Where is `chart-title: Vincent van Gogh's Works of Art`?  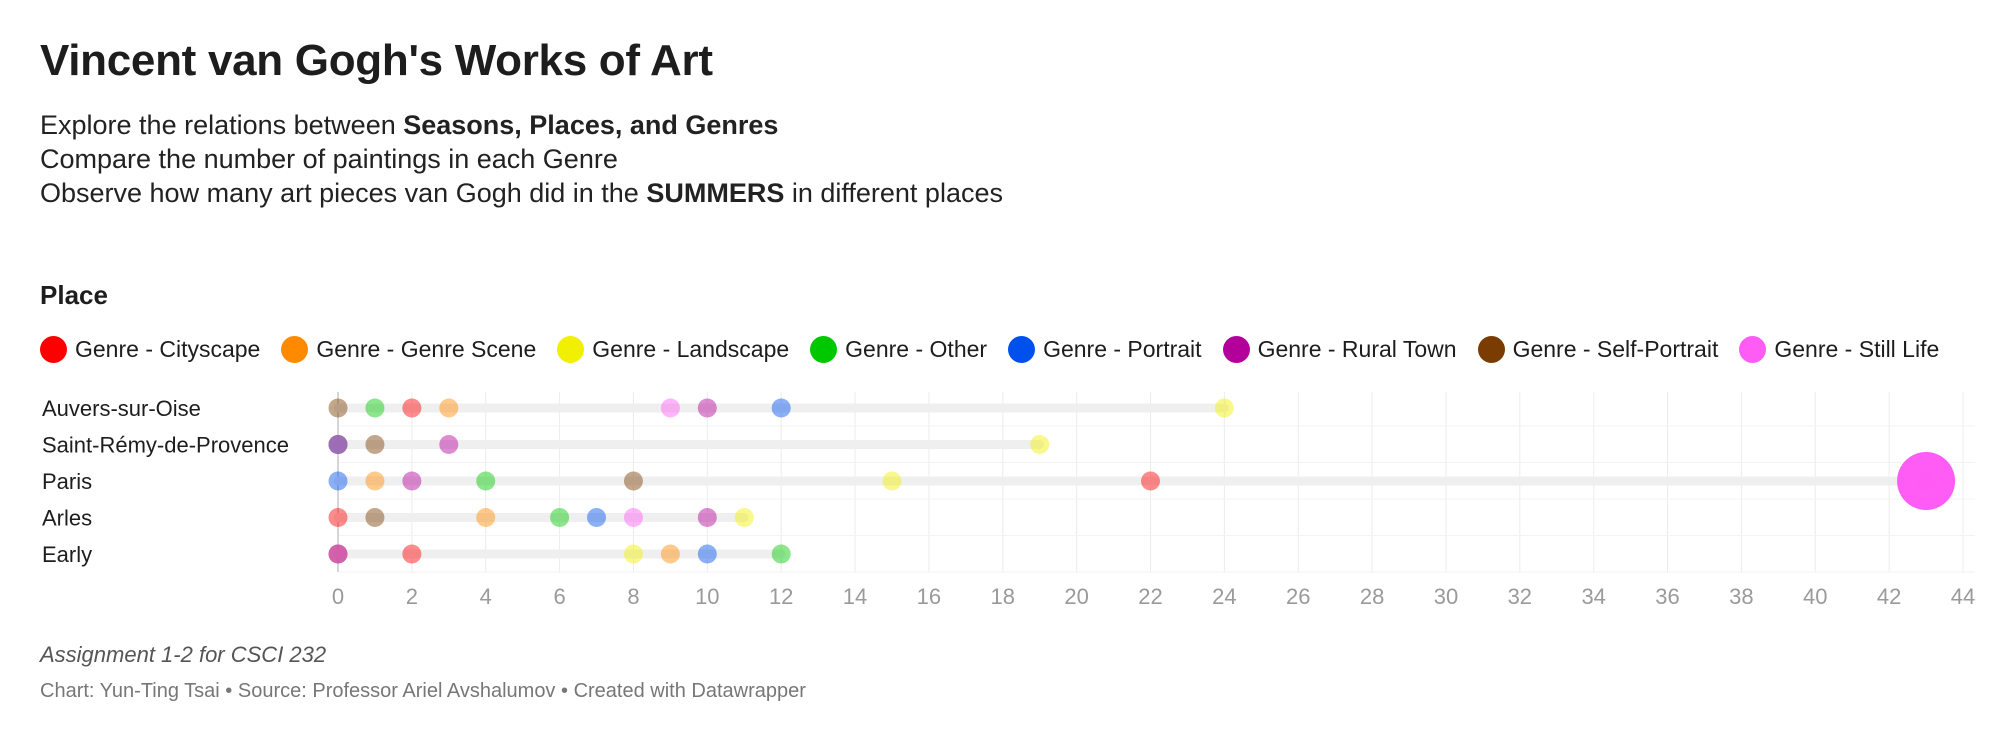
chart-title: Vincent van Gogh's Works of Art is located at coordinates (376, 60).